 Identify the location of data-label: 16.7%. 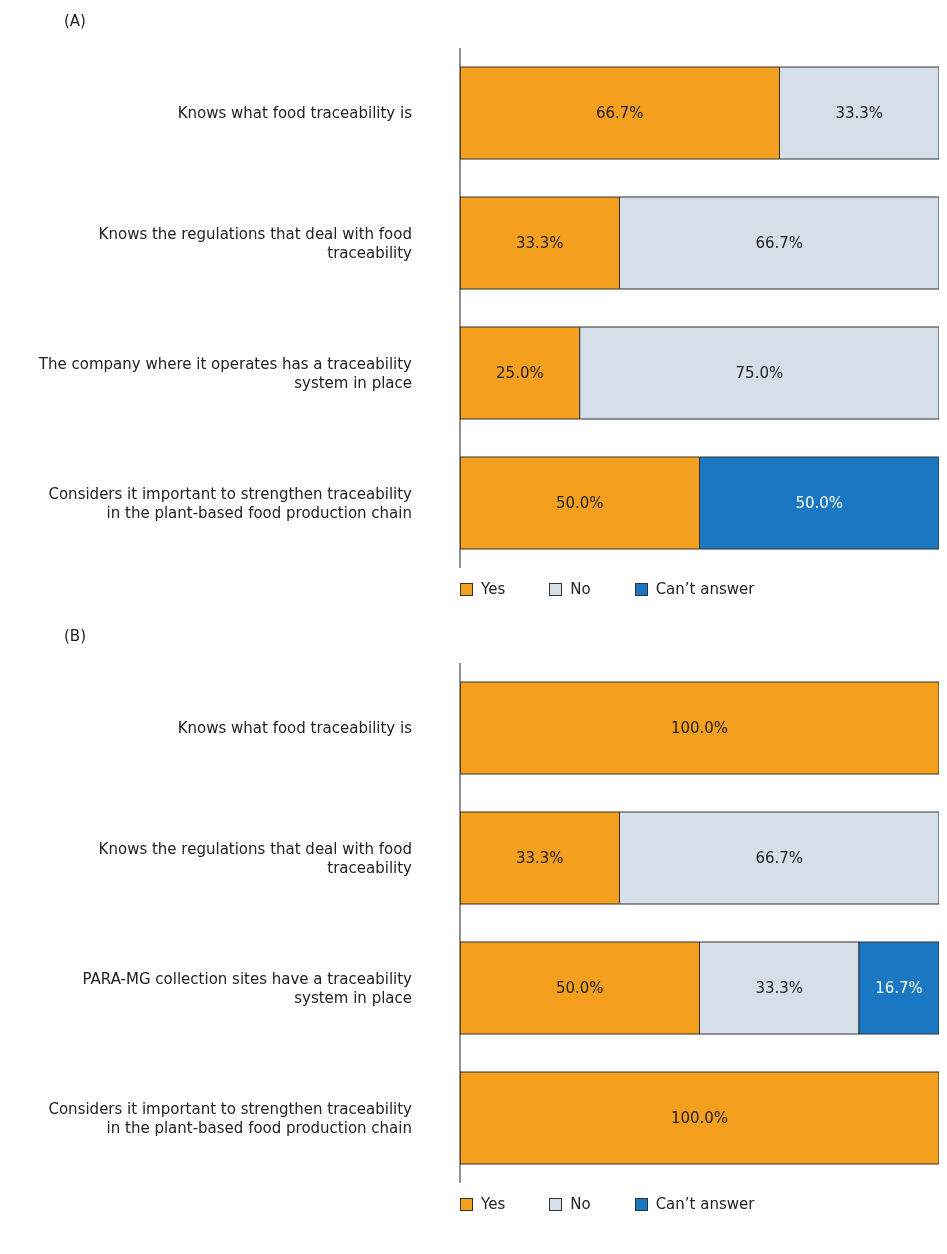
(899, 988).